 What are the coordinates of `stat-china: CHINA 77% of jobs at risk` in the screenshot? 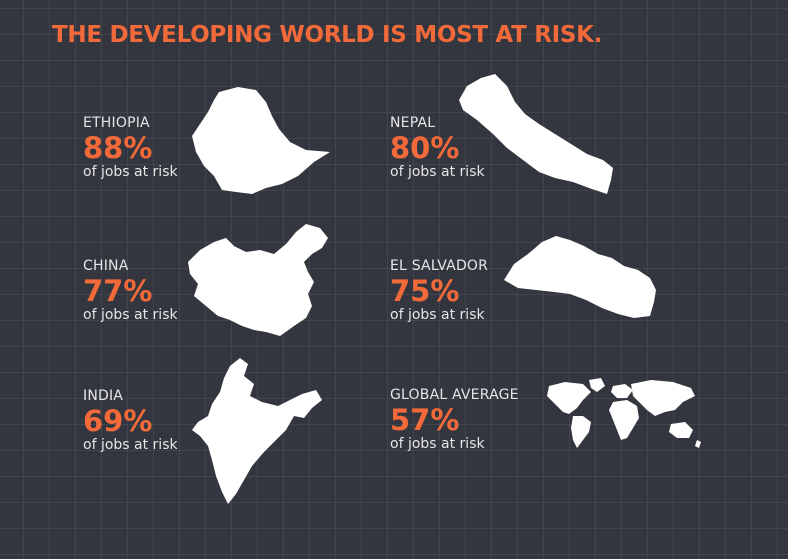 It's located at (130, 290).